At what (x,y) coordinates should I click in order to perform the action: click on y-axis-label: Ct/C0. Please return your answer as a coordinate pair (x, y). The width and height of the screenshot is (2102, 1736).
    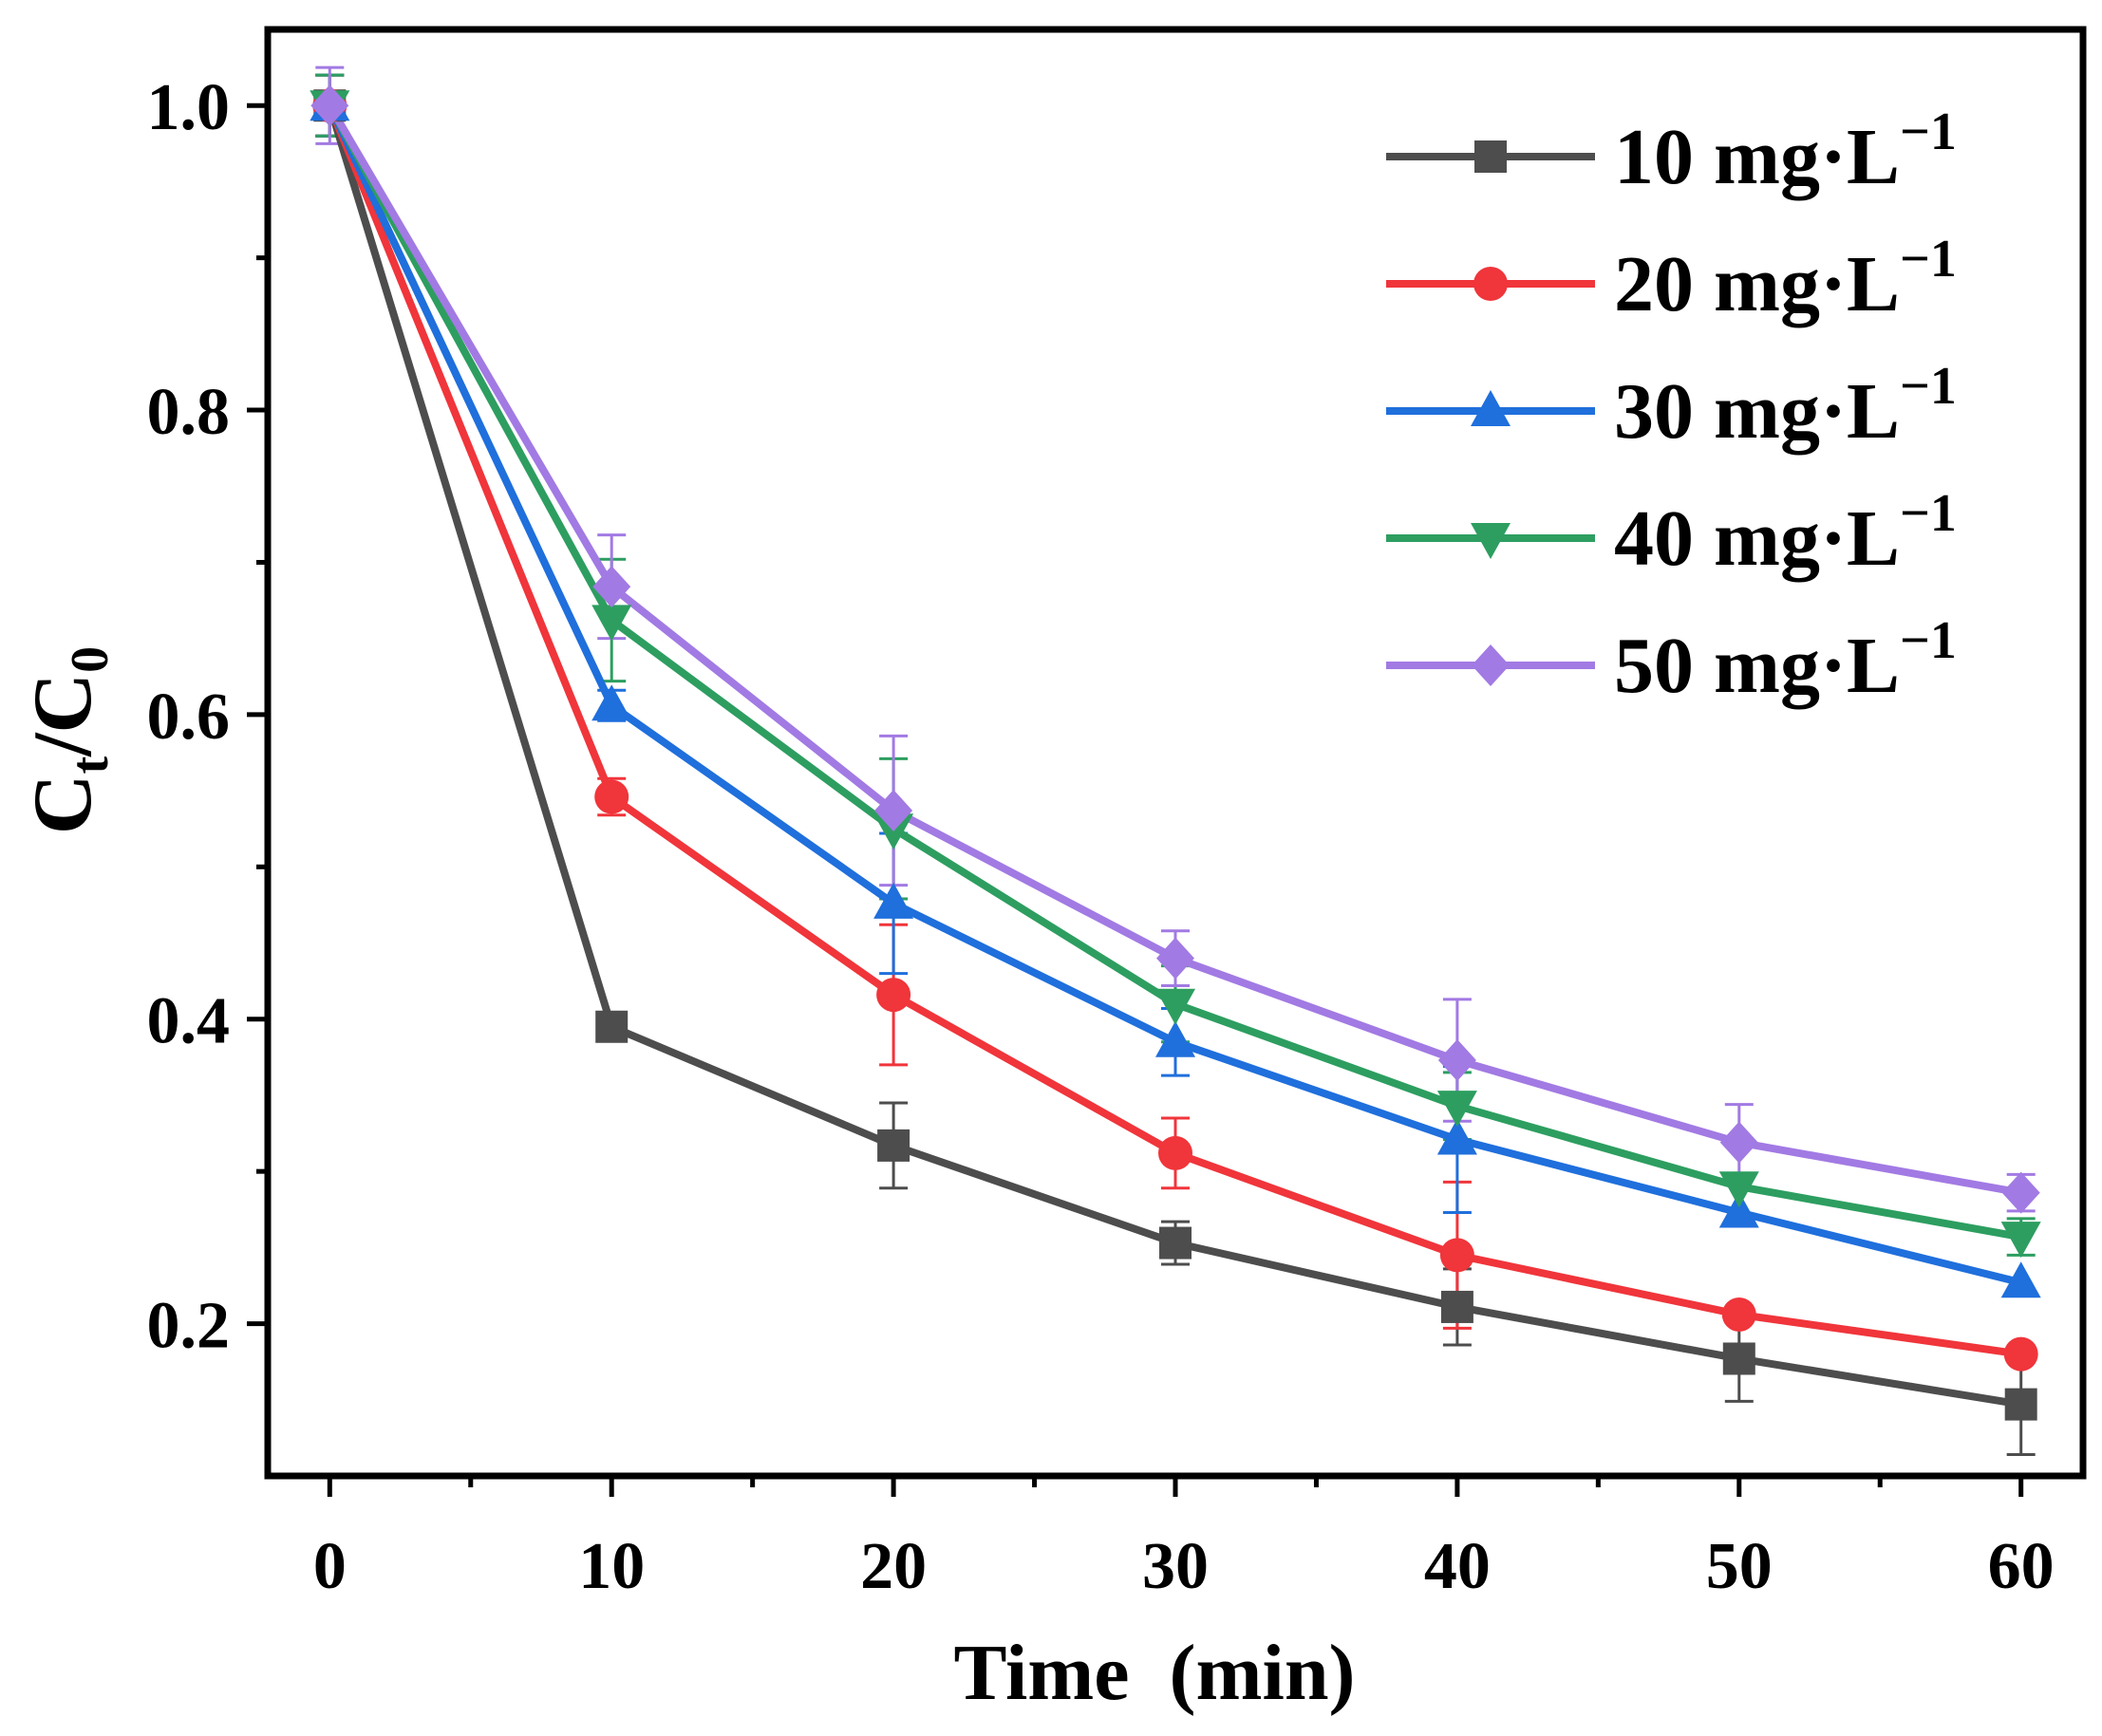
    Looking at the image, I should click on (68, 740).